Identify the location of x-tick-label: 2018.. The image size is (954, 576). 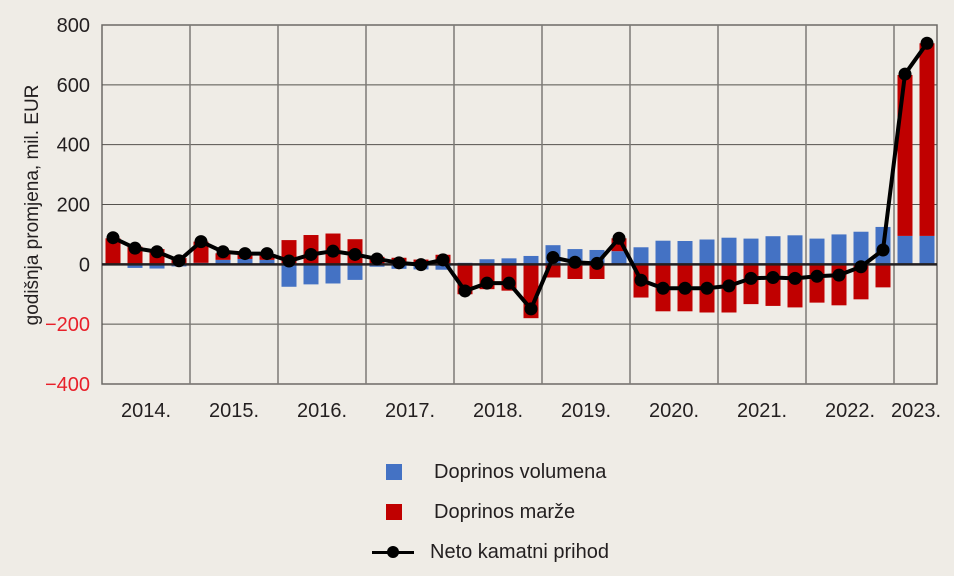
(498, 411).